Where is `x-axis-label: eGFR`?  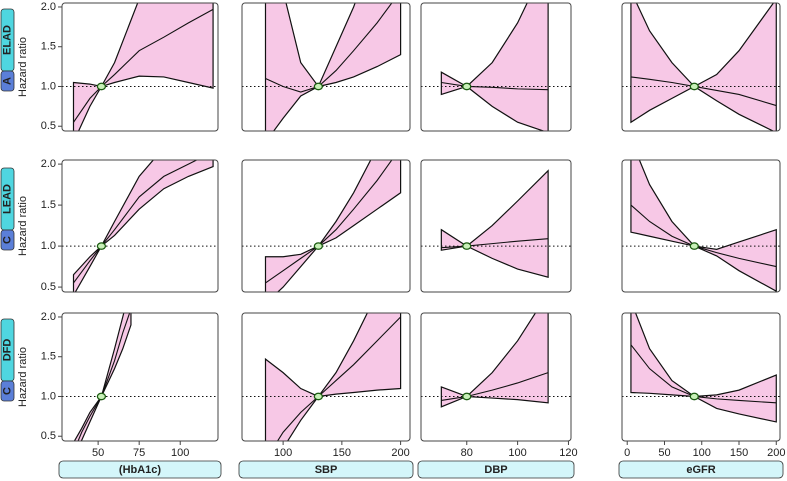 x-axis-label: eGFR is located at coordinates (700, 470).